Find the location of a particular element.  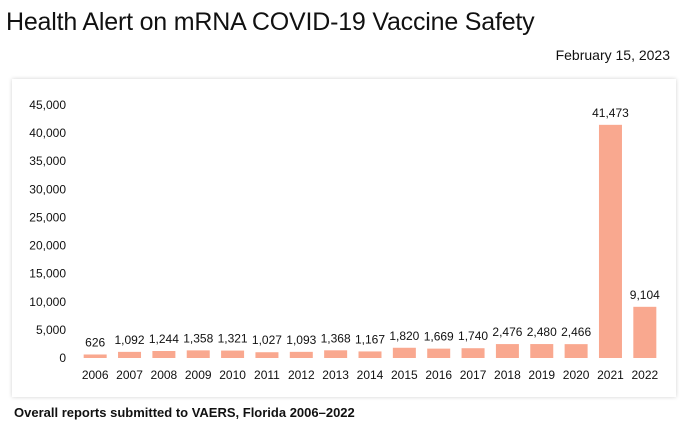

x-tick-label: 2010 is located at coordinates (232, 375).